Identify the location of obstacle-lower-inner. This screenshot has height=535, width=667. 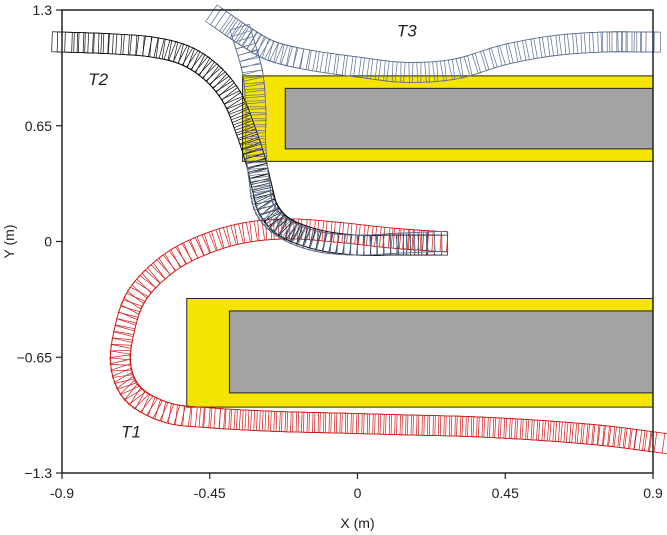
(441, 352).